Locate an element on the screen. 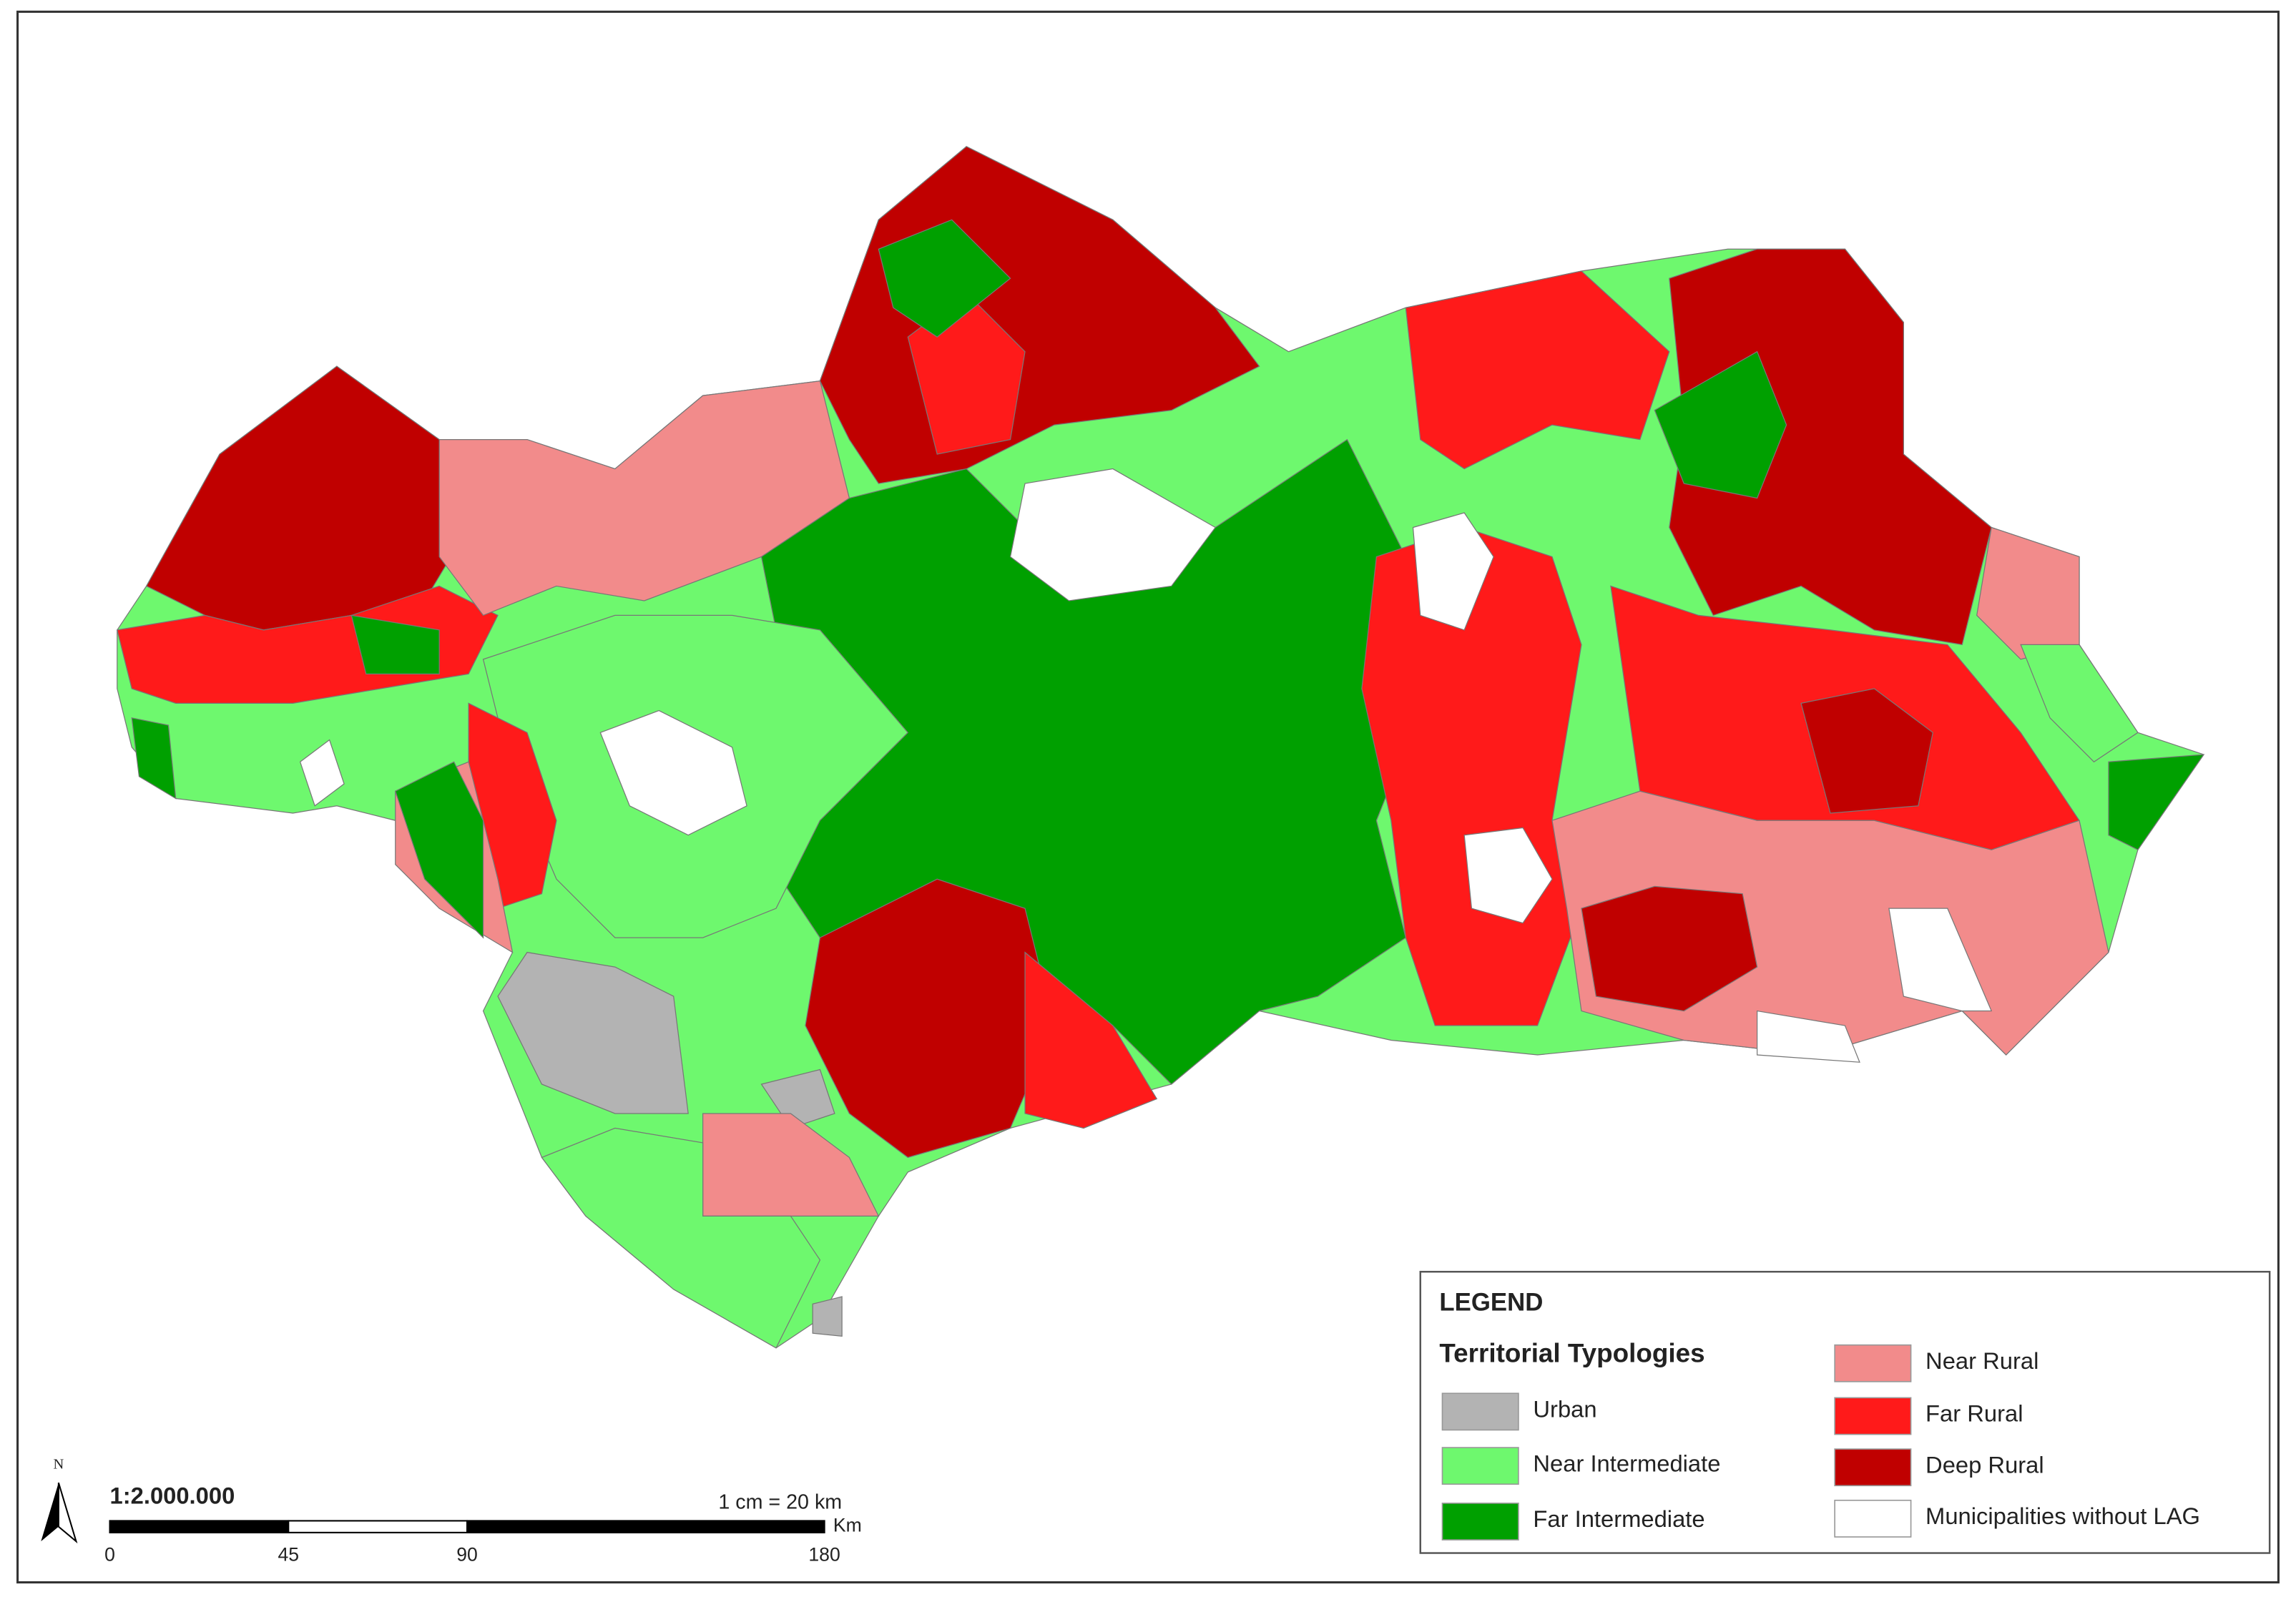 This screenshot has width=2296, height=1597. scale-tick-label: 0 is located at coordinates (109, 1555).